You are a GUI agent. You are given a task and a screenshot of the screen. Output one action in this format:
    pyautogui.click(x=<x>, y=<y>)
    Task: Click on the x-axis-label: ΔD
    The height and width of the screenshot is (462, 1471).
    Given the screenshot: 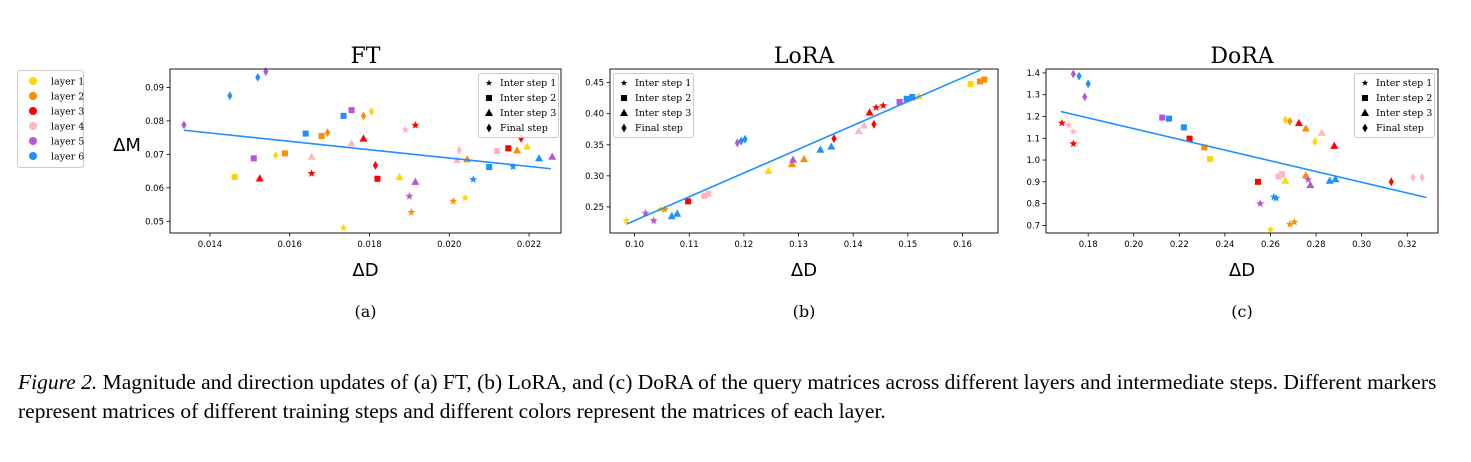 What is the action you would take?
    pyautogui.click(x=365, y=270)
    